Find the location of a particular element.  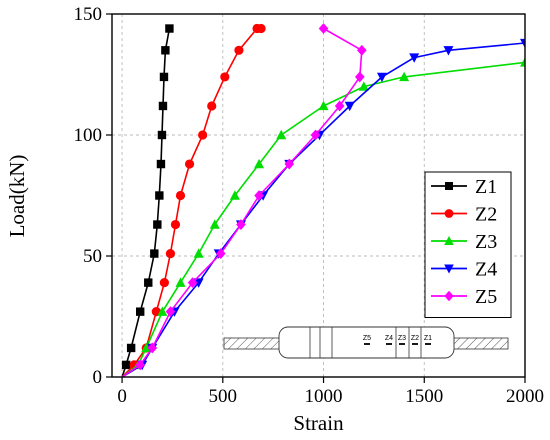

y-tick-label: 50 is located at coordinates (92, 256).